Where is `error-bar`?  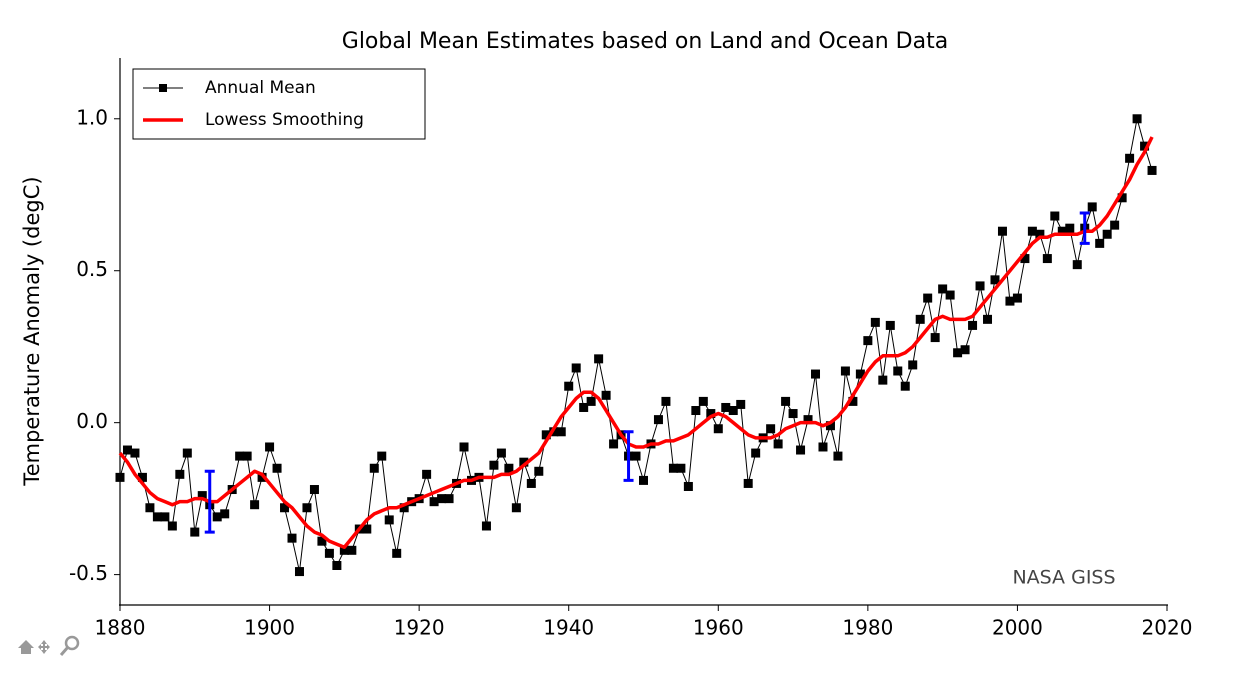
error-bar is located at coordinates (209, 501).